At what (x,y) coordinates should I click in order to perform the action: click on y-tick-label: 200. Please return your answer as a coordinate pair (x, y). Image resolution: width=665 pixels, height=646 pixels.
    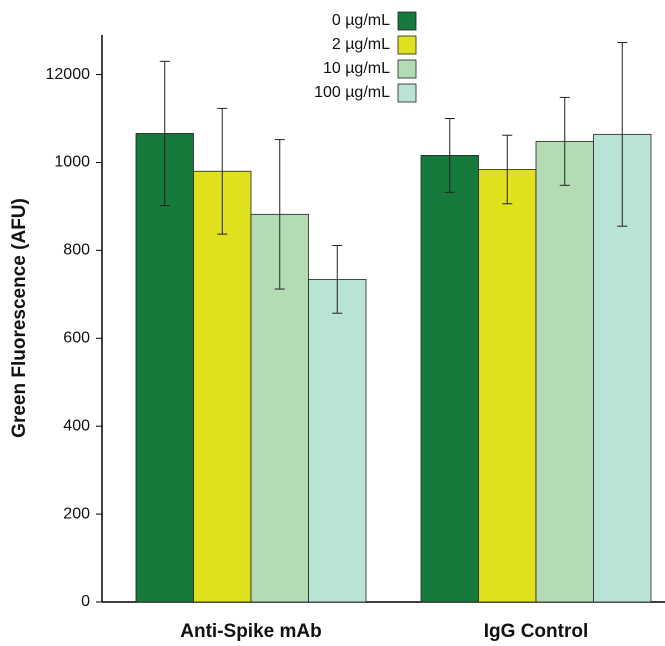
    Looking at the image, I should click on (76, 513).